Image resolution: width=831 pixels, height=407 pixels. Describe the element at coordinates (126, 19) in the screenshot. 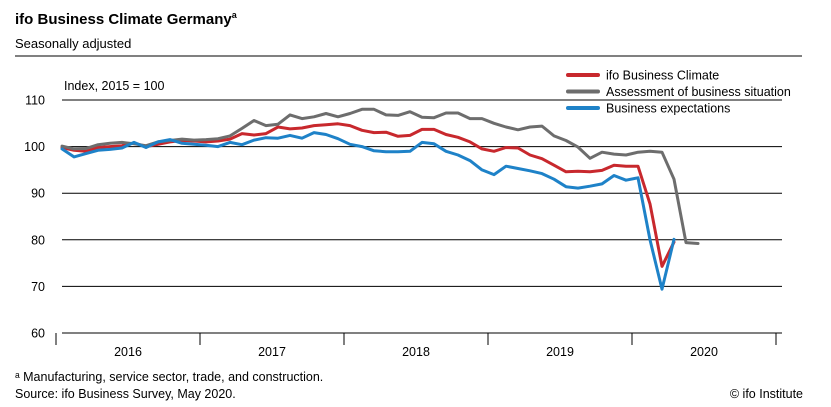

I see `chart-title: ifo Business Climate Germanya` at that location.